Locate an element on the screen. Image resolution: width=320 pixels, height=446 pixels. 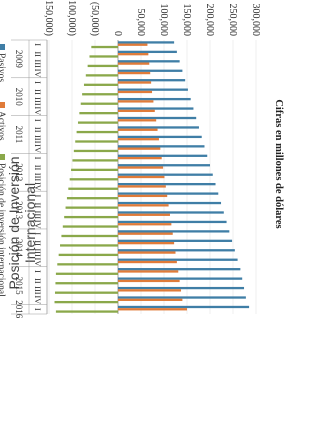
y-tick-label: 250,000 is located at coordinates (232, 20).